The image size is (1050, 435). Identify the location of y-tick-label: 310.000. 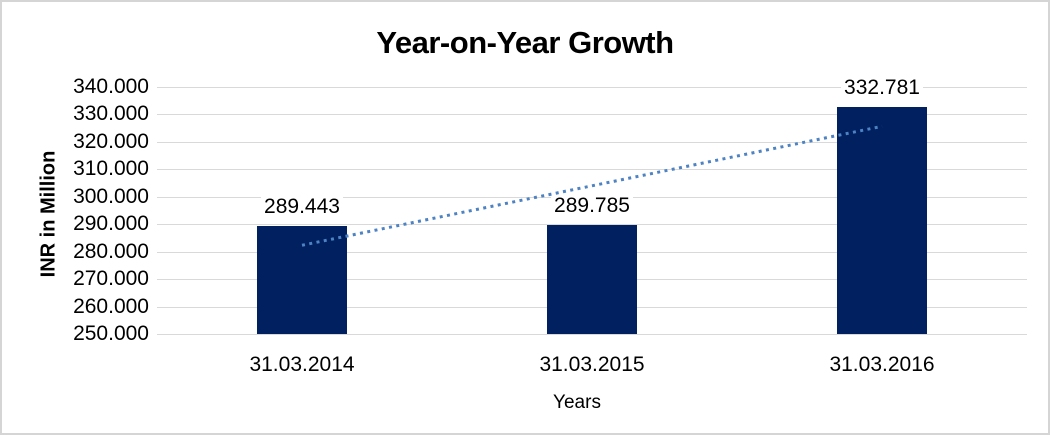
(111, 169).